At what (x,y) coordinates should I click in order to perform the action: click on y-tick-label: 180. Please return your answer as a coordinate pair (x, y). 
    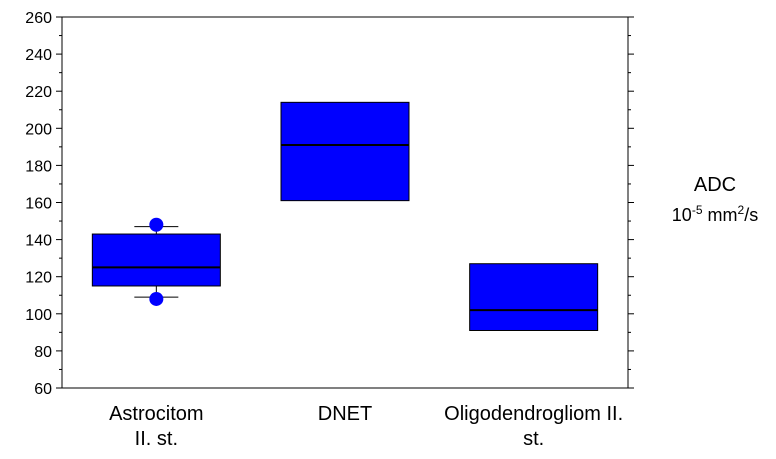
    Looking at the image, I should click on (38, 166).